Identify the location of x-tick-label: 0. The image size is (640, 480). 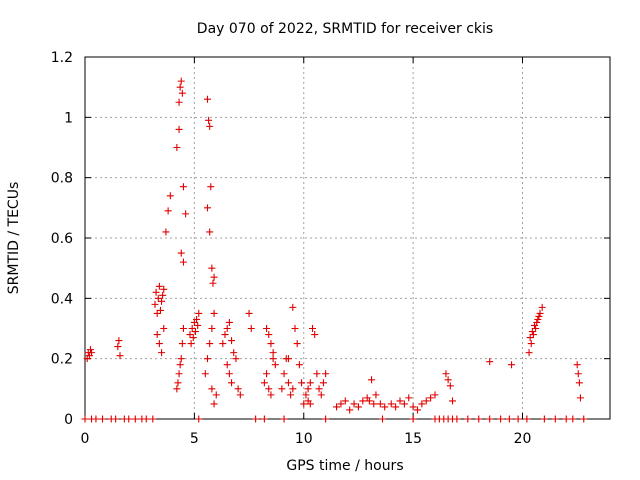
(85, 439).